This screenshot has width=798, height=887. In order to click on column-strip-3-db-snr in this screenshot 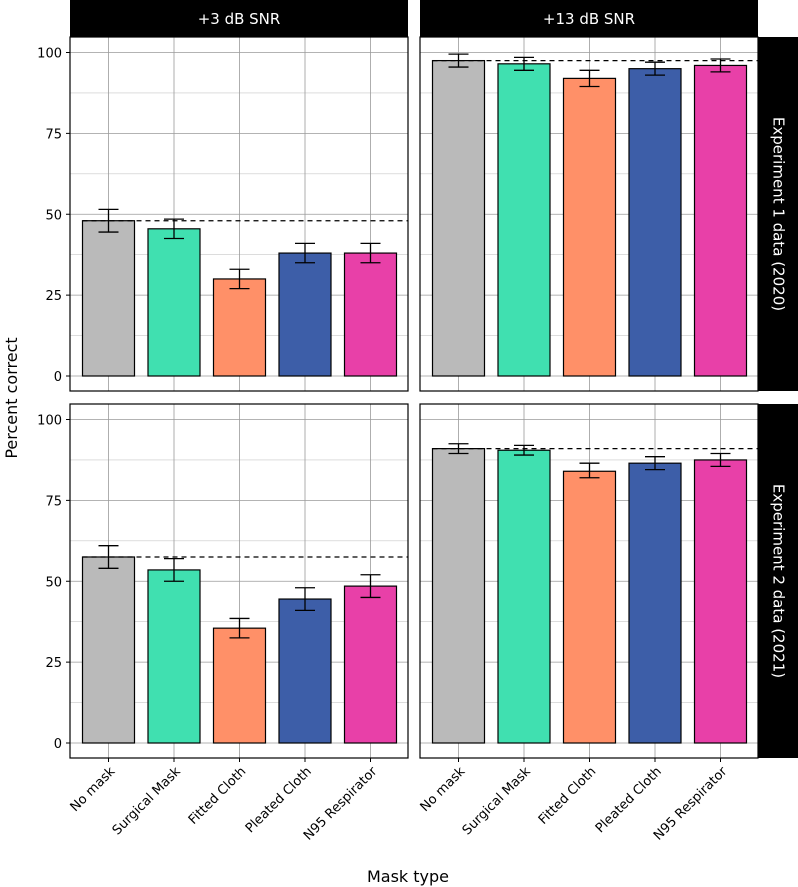, I will do `click(239, 18)`.